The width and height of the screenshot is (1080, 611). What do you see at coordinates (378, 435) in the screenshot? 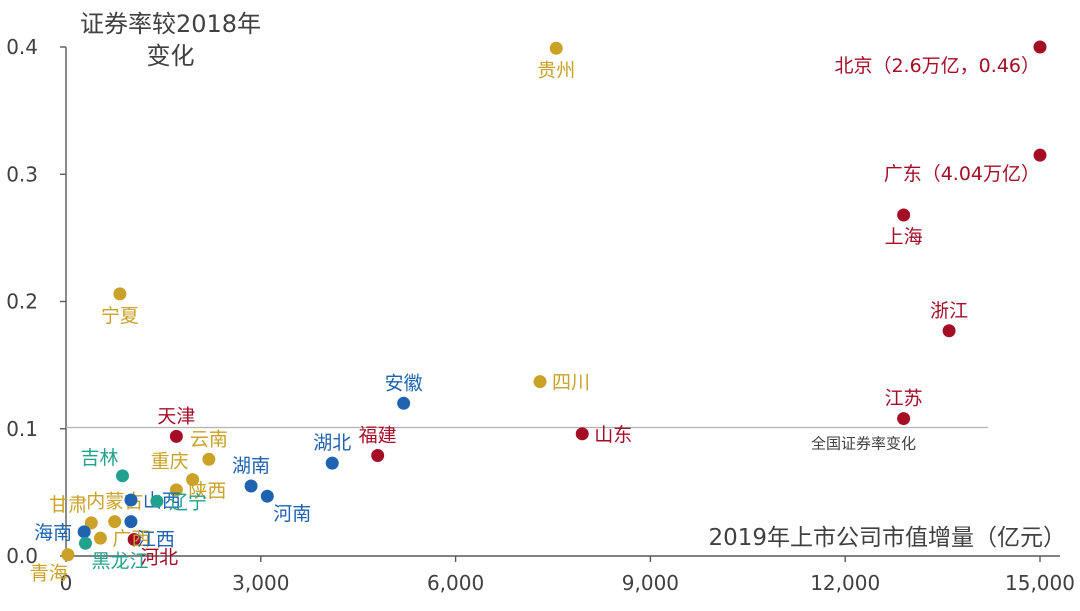
I see `data-point-label: 福建` at bounding box center [378, 435].